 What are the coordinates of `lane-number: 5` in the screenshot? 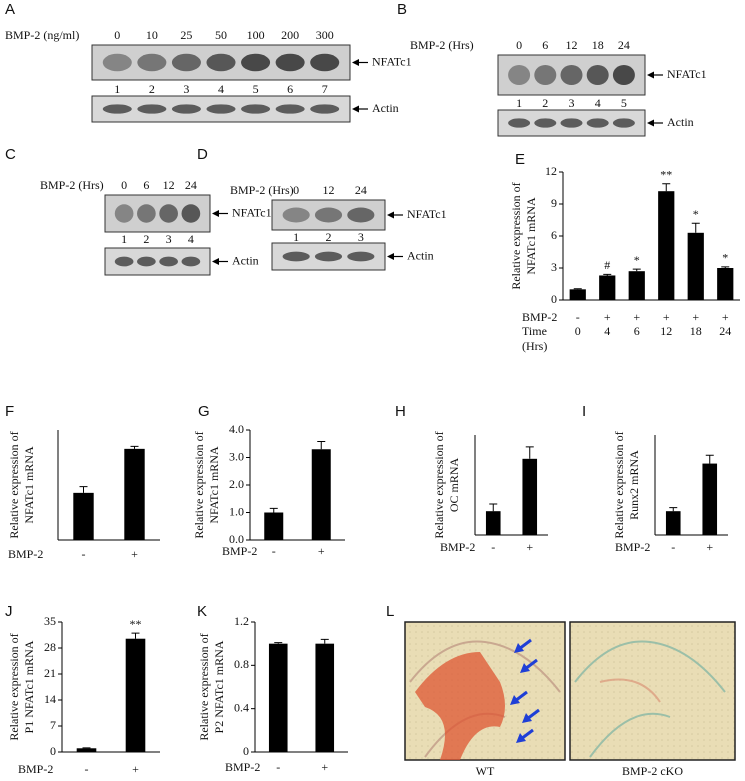 It's located at (256, 89).